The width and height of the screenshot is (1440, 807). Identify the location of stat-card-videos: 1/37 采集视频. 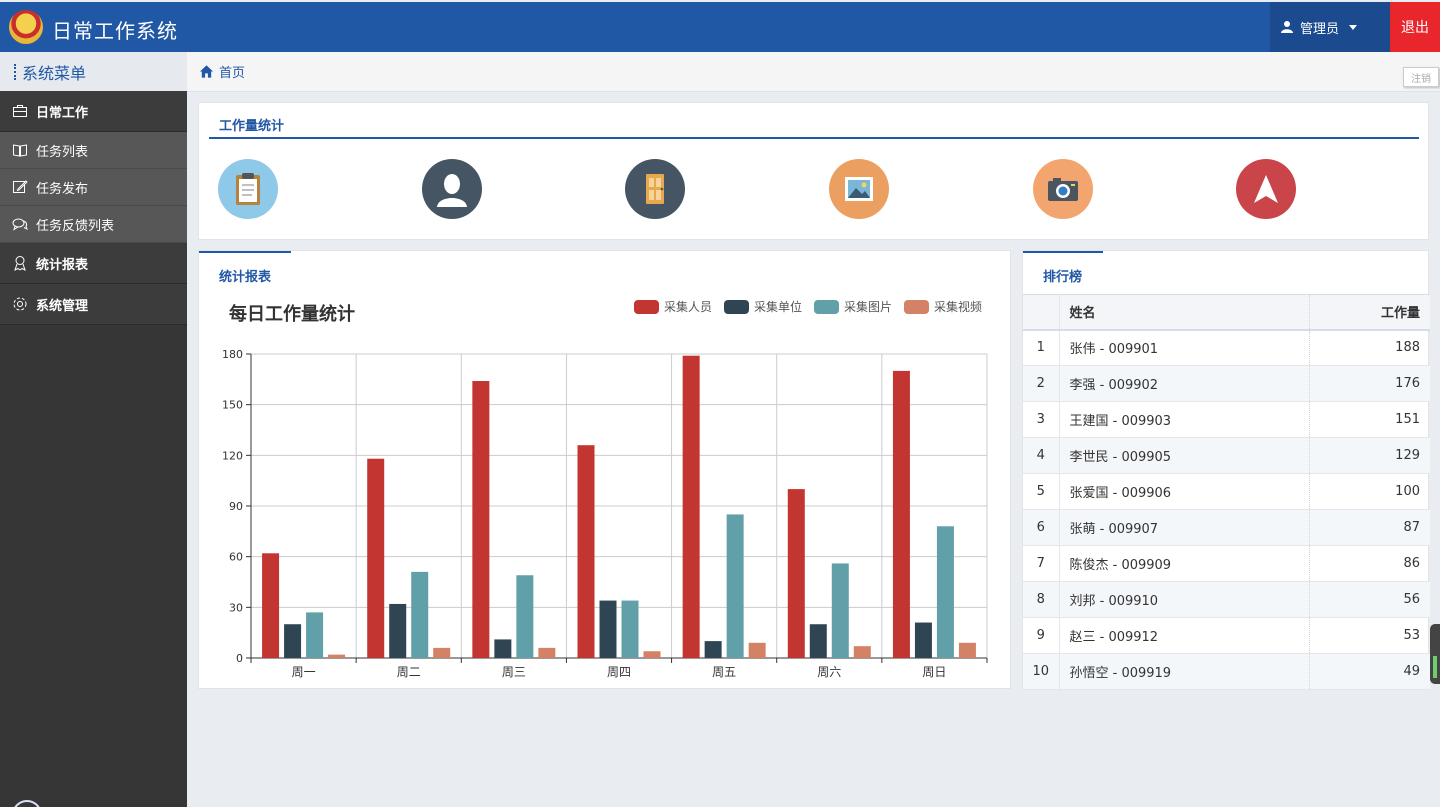
(1119, 189).